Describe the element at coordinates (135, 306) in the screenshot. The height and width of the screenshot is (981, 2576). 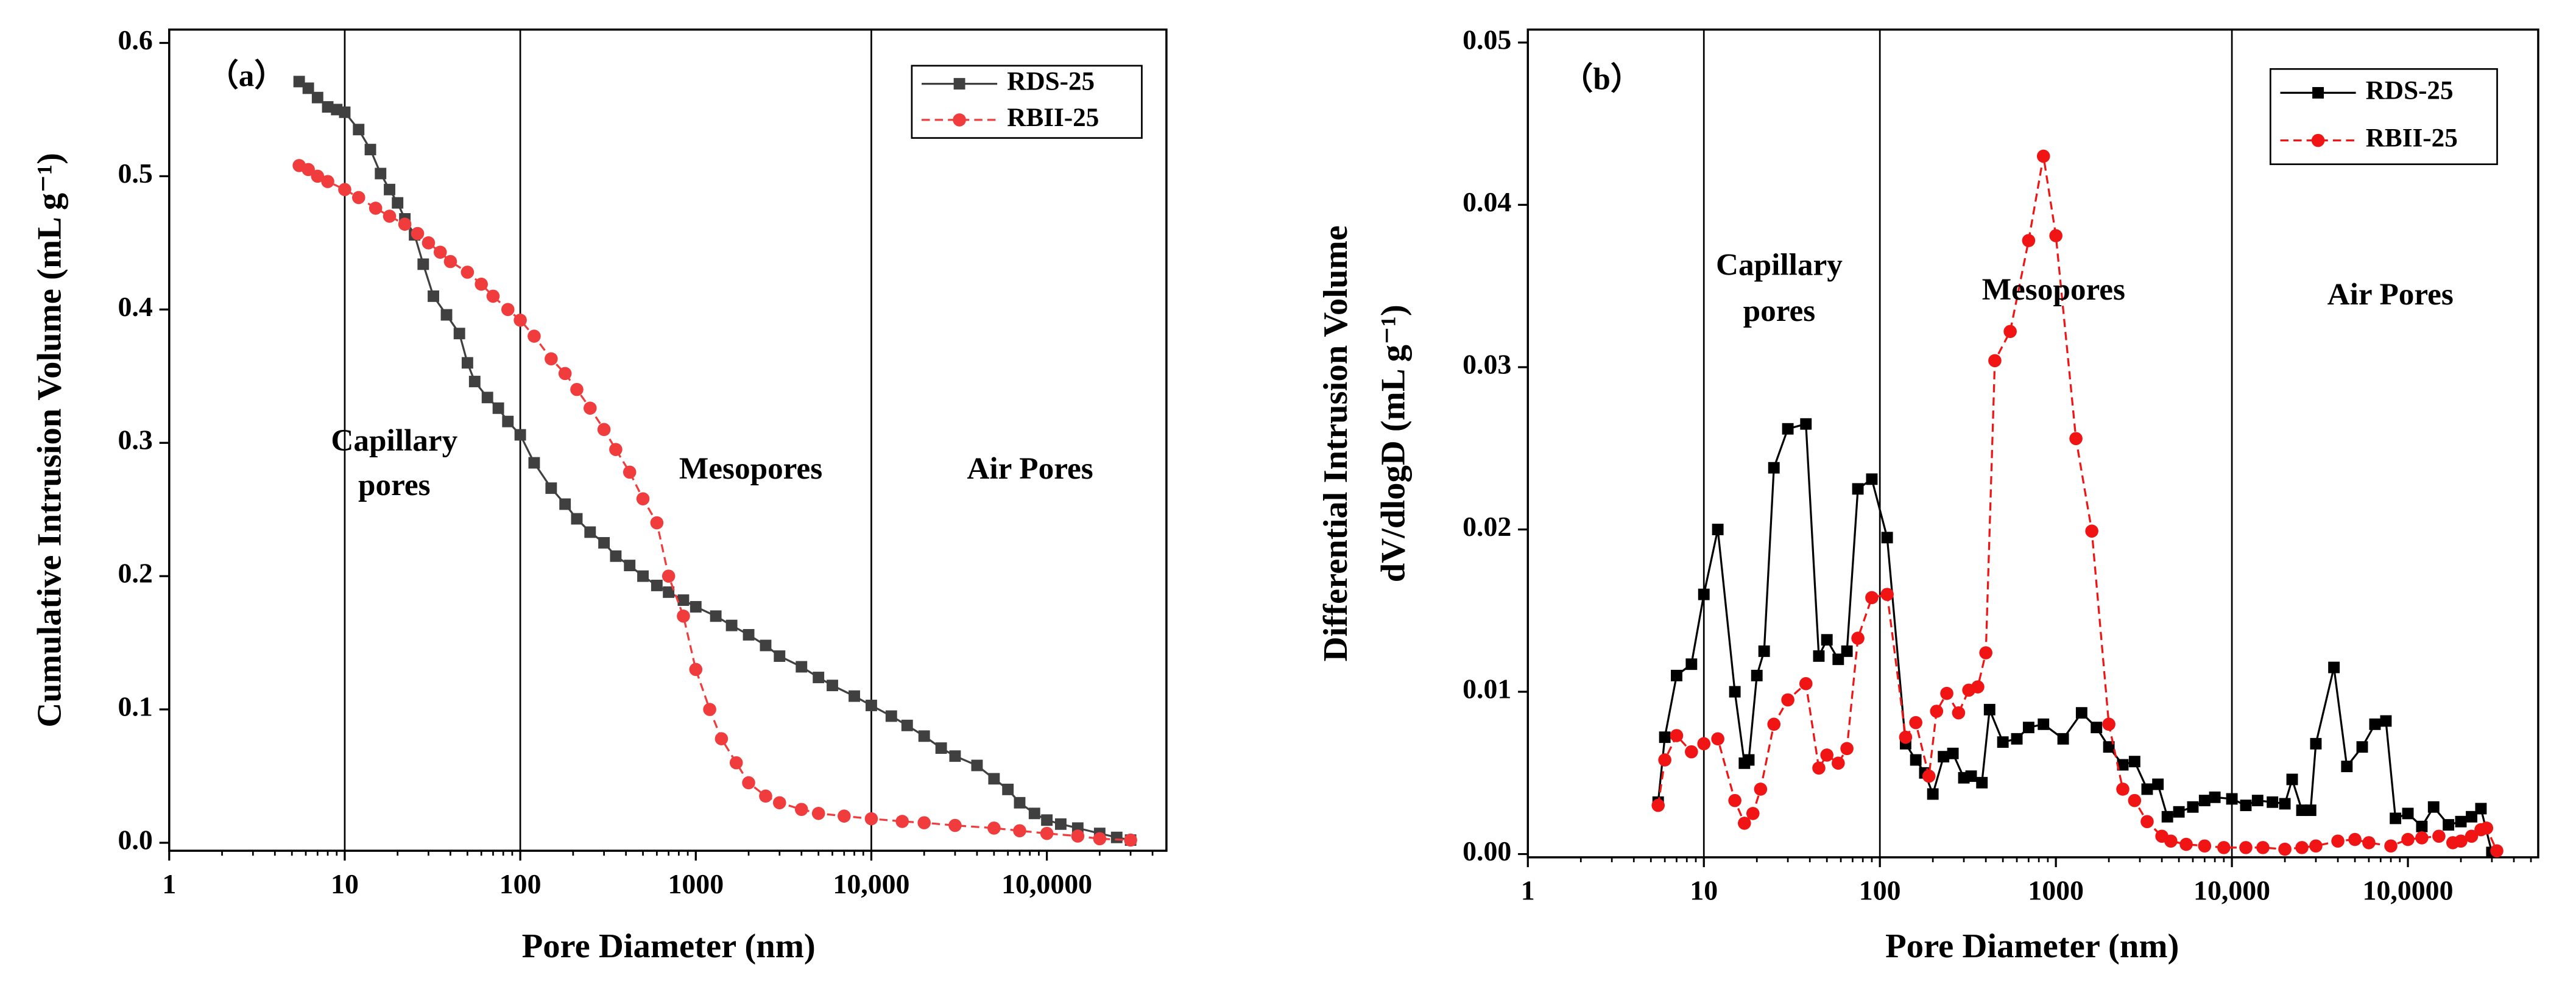
I see `y-tick-label: 0.4` at that location.